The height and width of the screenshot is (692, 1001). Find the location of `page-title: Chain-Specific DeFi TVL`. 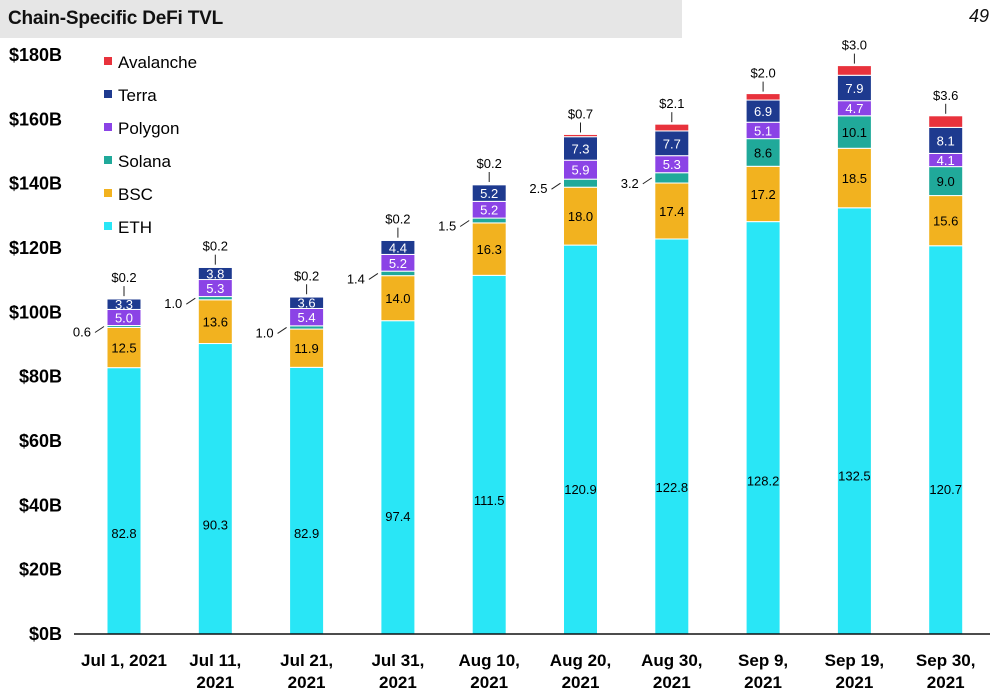

page-title: Chain-Specific DeFi TVL is located at coordinates (115, 18).